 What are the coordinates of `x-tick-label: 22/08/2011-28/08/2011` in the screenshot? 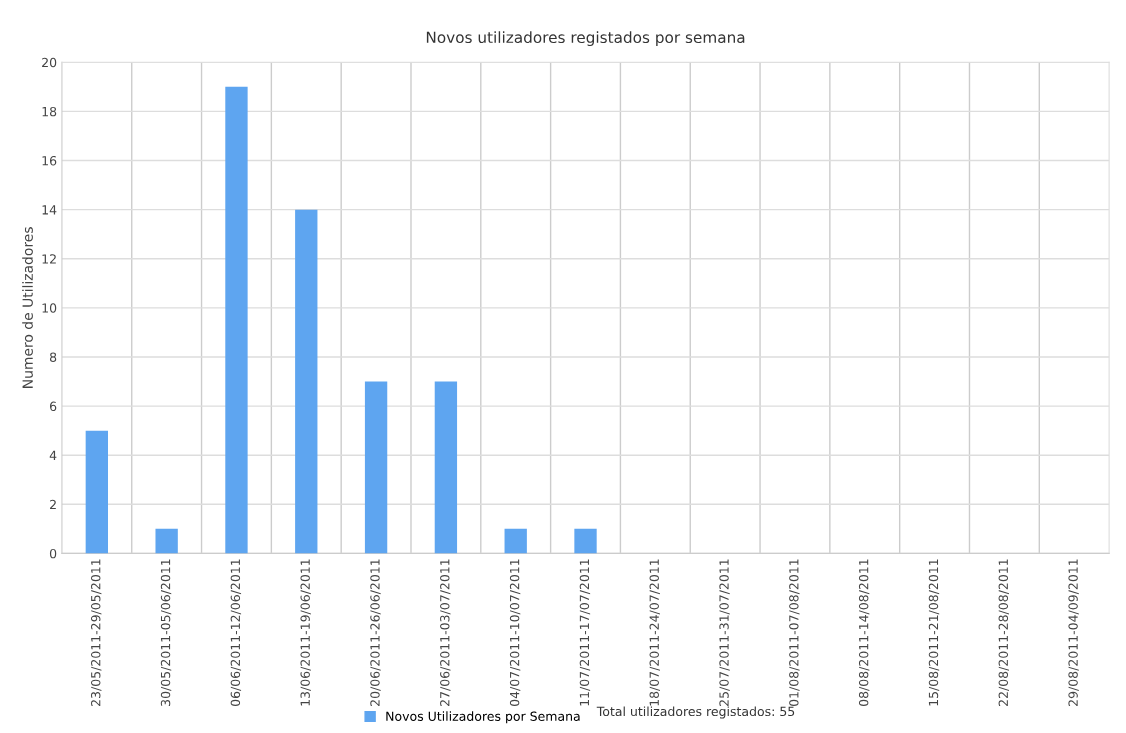 It's located at (1003, 632).